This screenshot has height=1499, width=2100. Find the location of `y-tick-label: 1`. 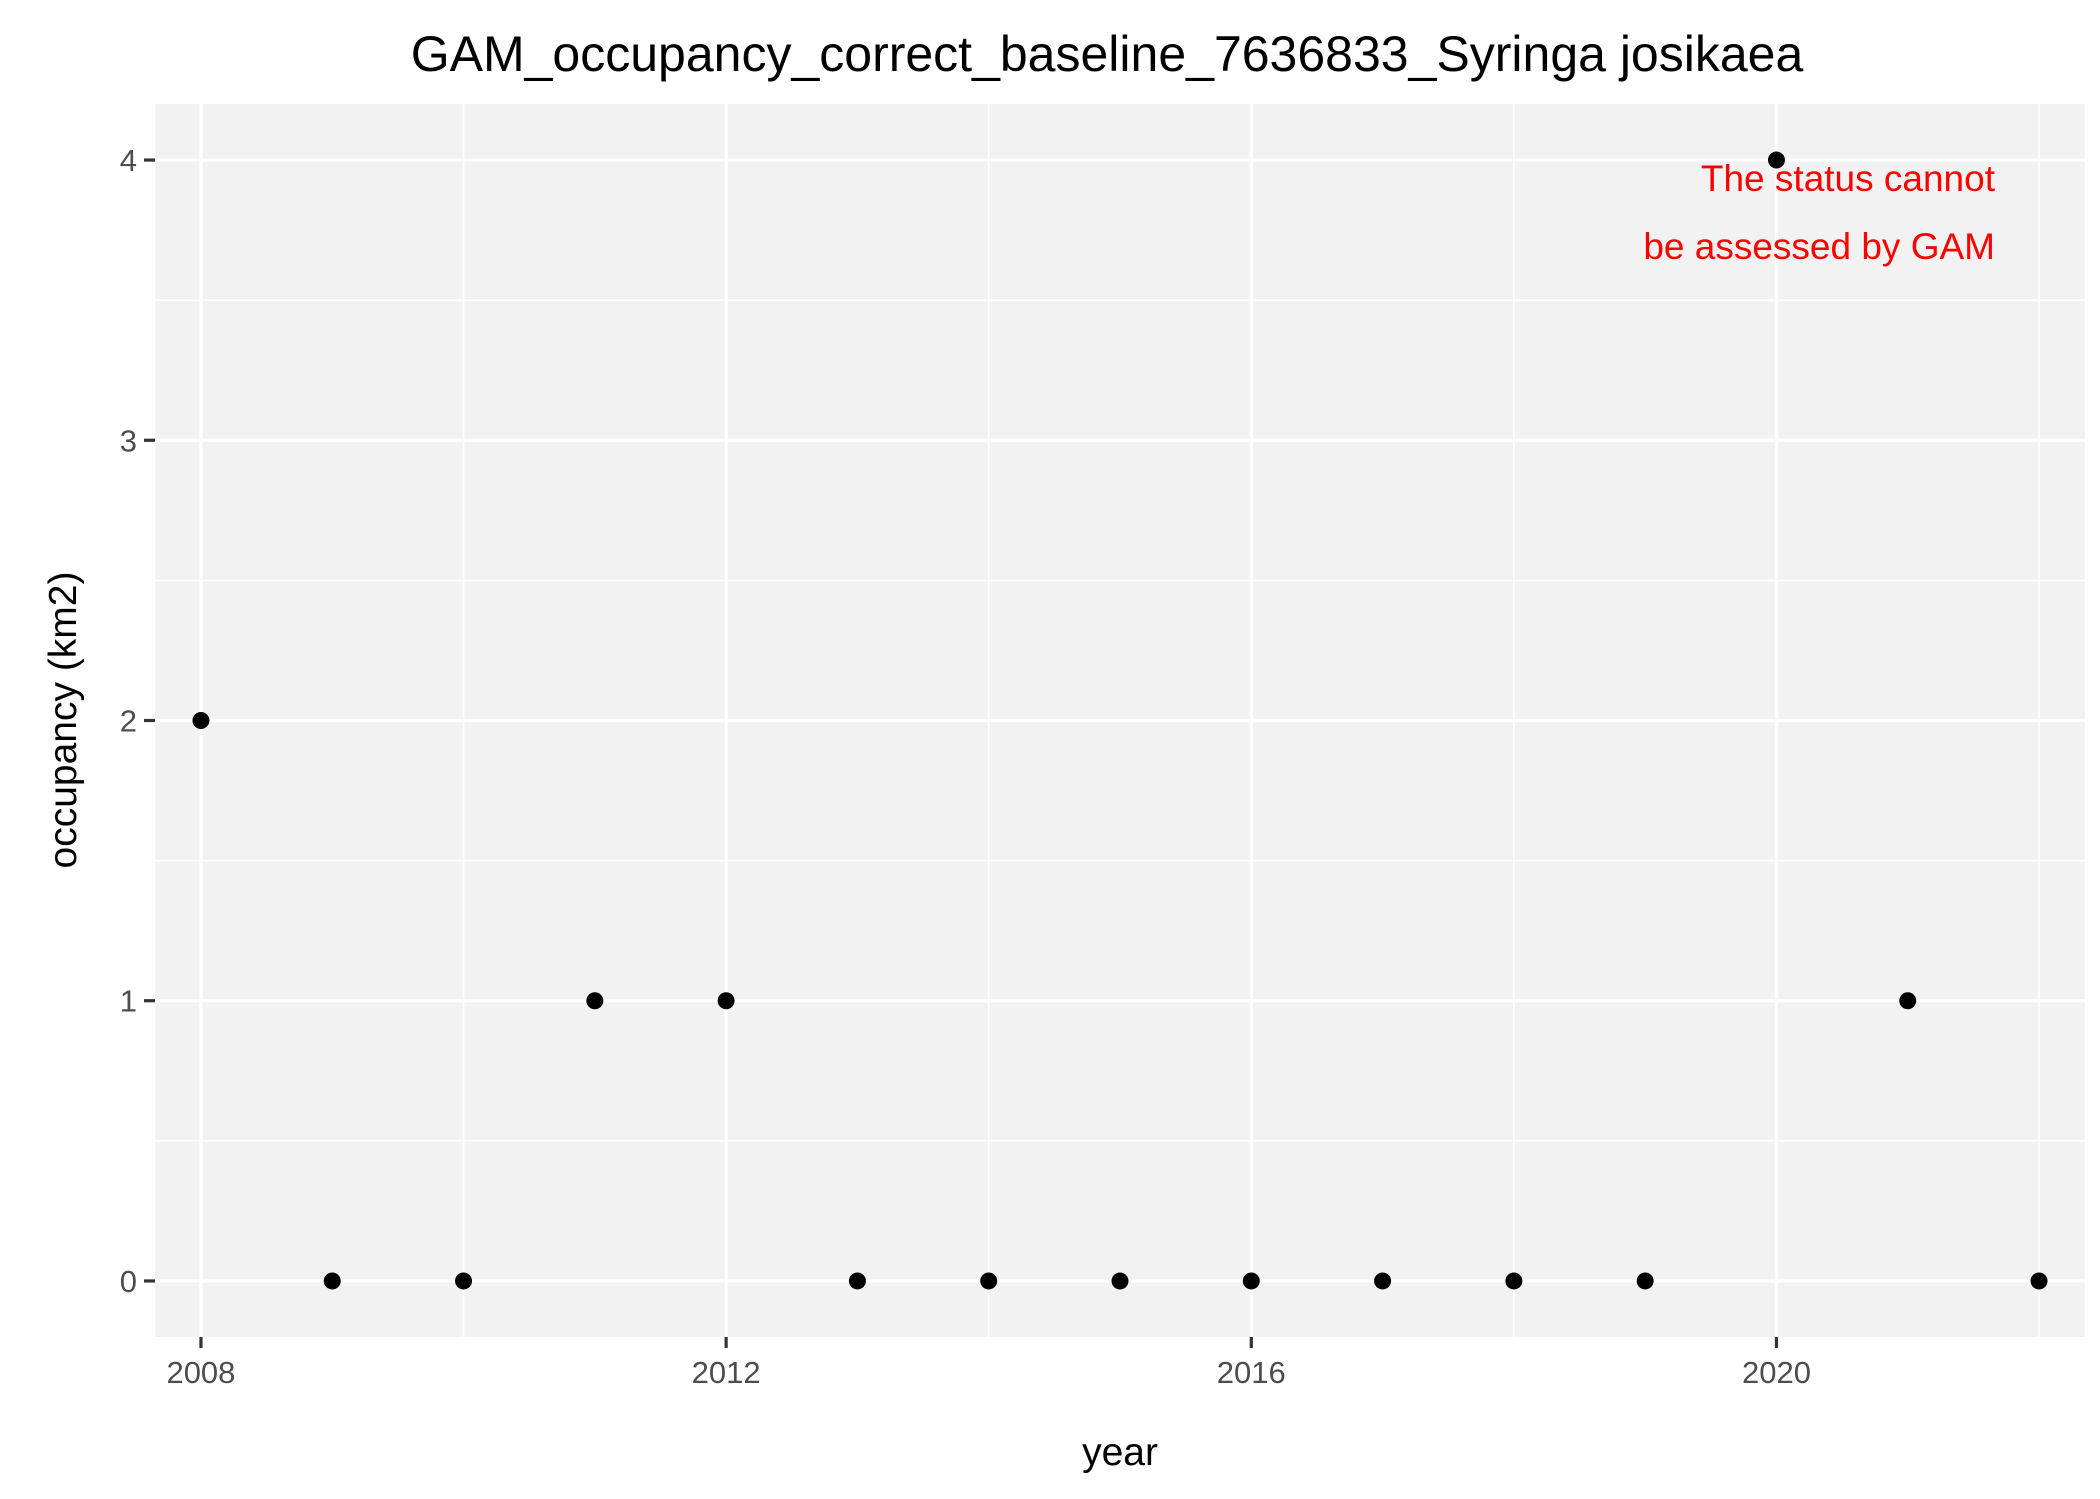

y-tick-label: 1 is located at coordinates (128, 1001).